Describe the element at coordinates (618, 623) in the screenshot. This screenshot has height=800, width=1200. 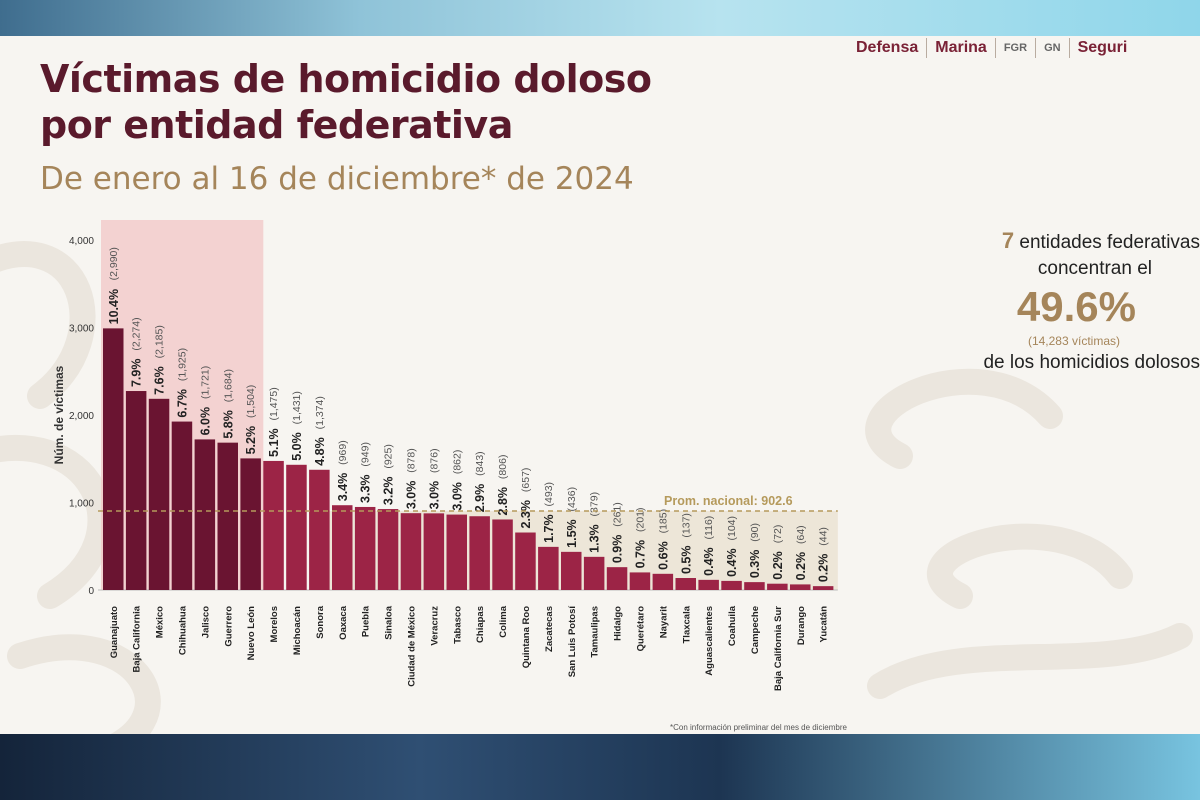
I see `category-label: Hidalgo` at that location.